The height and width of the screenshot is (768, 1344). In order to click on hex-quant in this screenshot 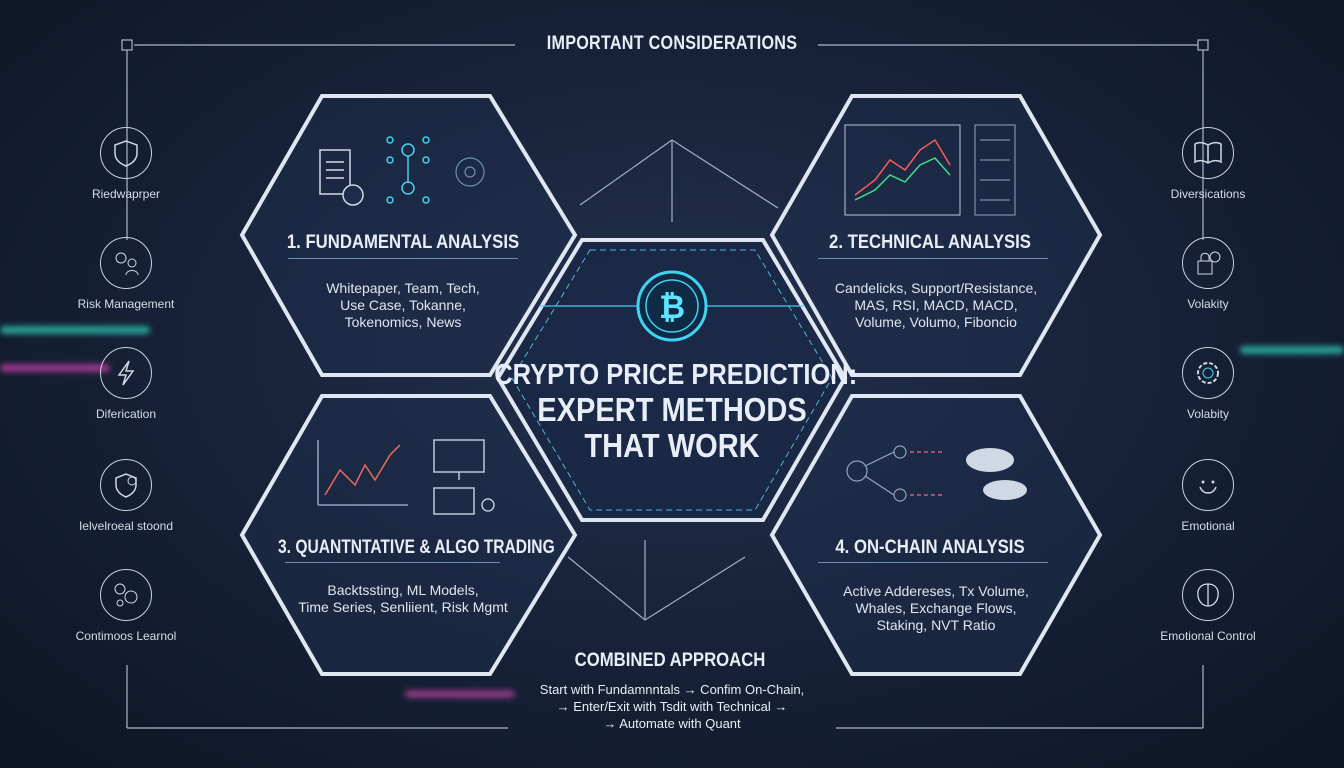, I will do `click(408, 535)`.